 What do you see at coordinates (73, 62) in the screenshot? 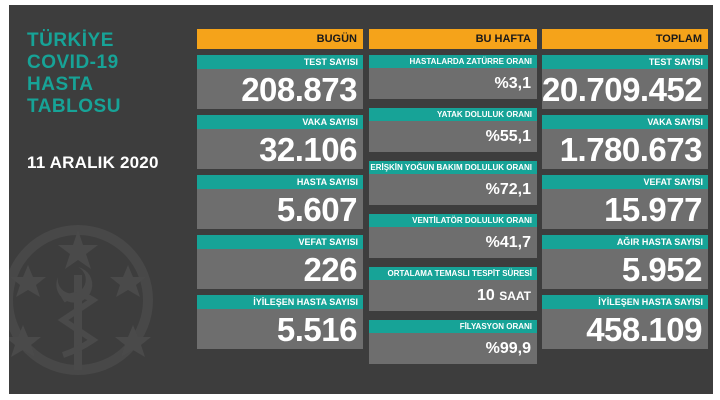
I see `title-line: COVID-19` at bounding box center [73, 62].